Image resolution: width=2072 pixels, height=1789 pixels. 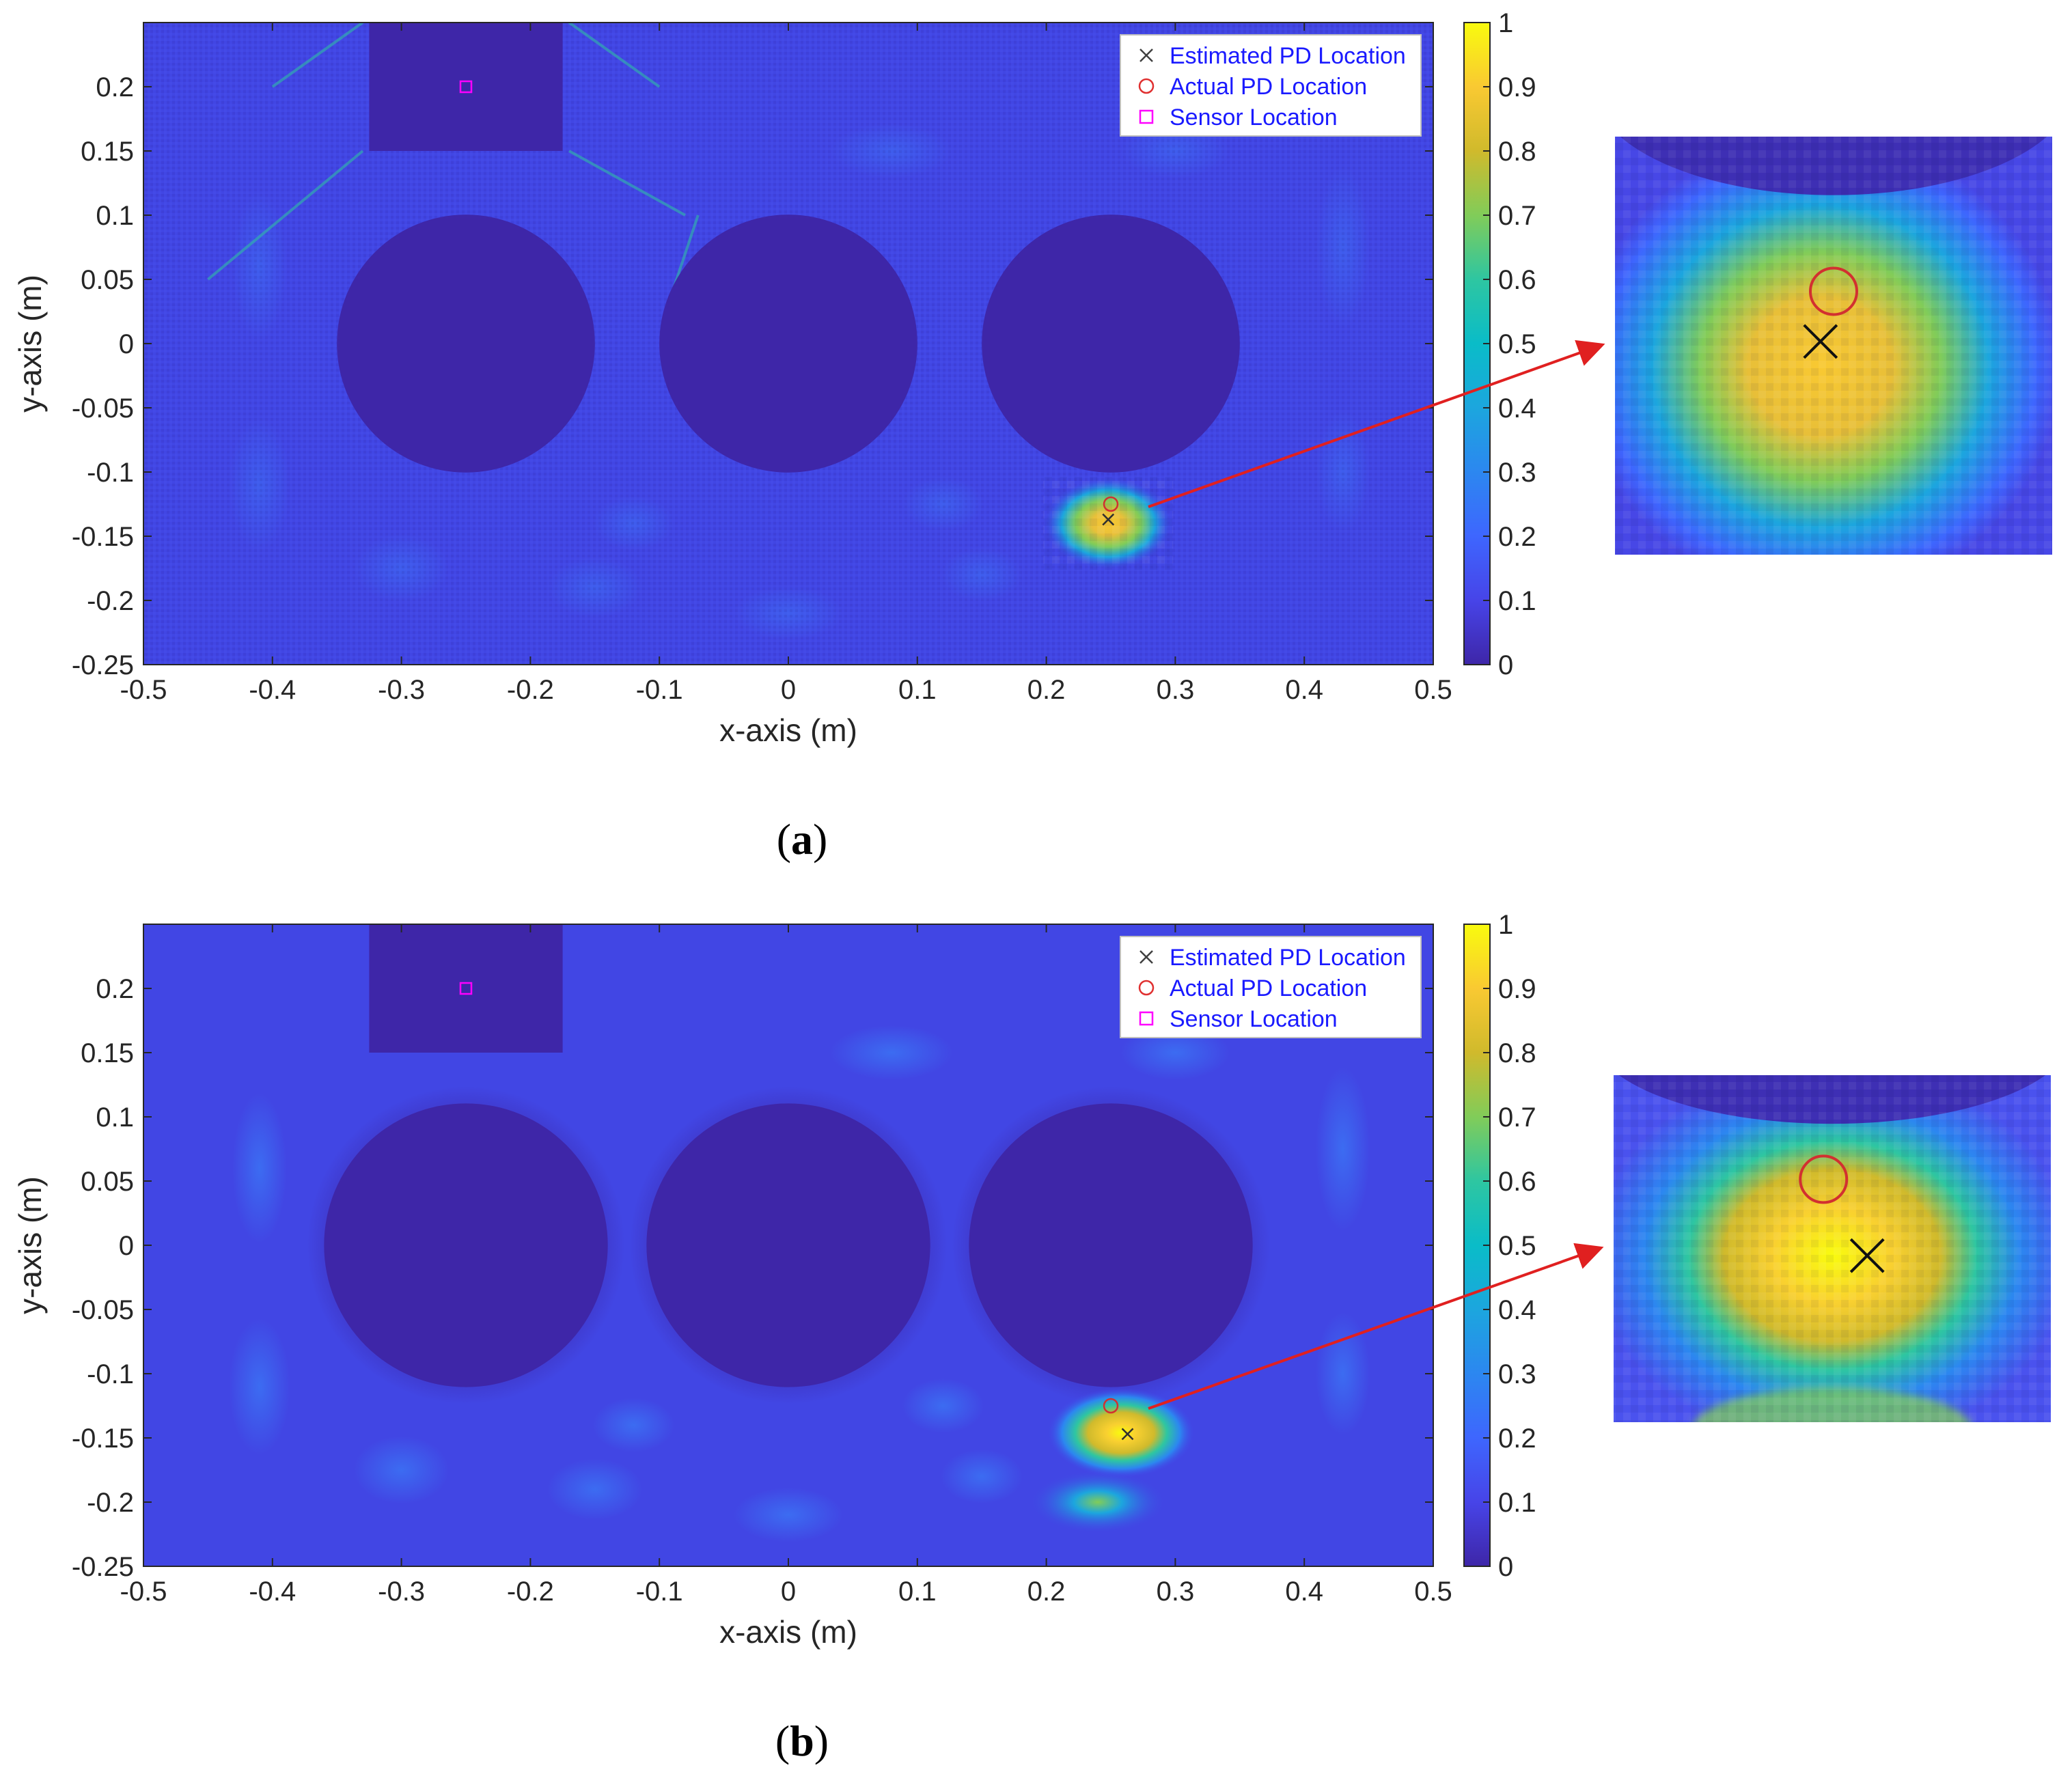 What do you see at coordinates (272, 1592) in the screenshot?
I see `x-tick-label: -0.4` at bounding box center [272, 1592].